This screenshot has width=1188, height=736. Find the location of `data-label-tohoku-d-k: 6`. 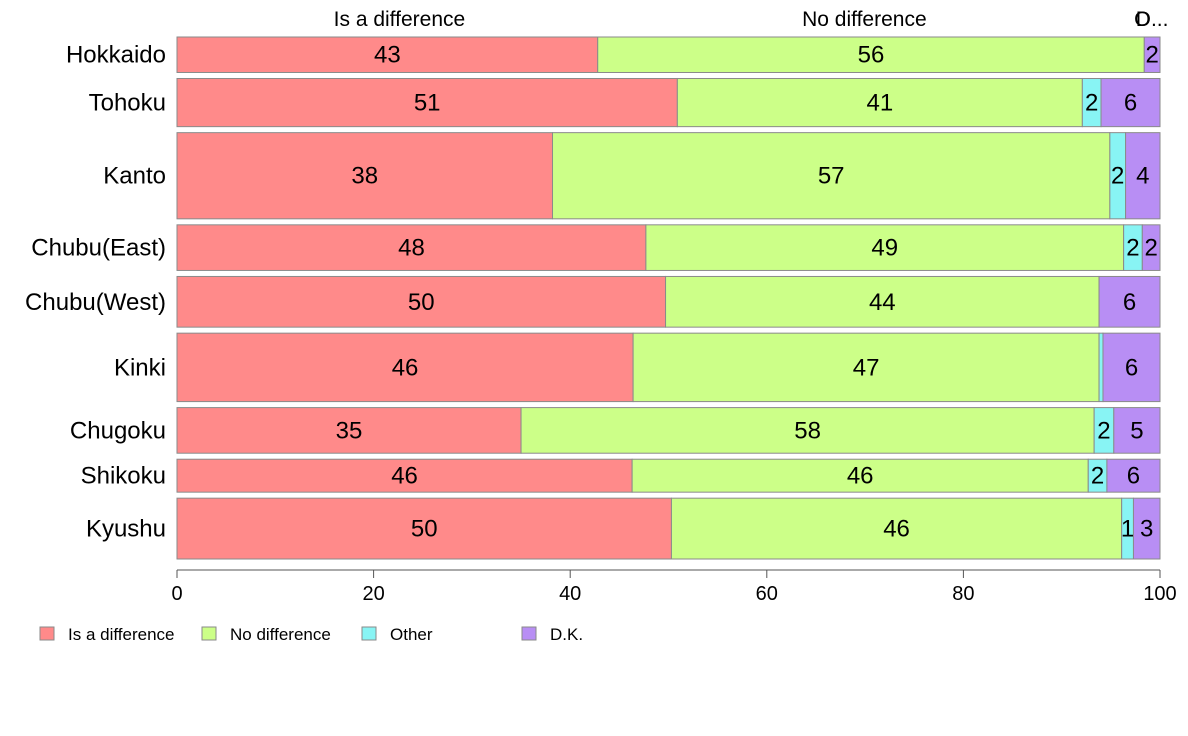

data-label-tohoku-d-k: 6 is located at coordinates (1130, 103).